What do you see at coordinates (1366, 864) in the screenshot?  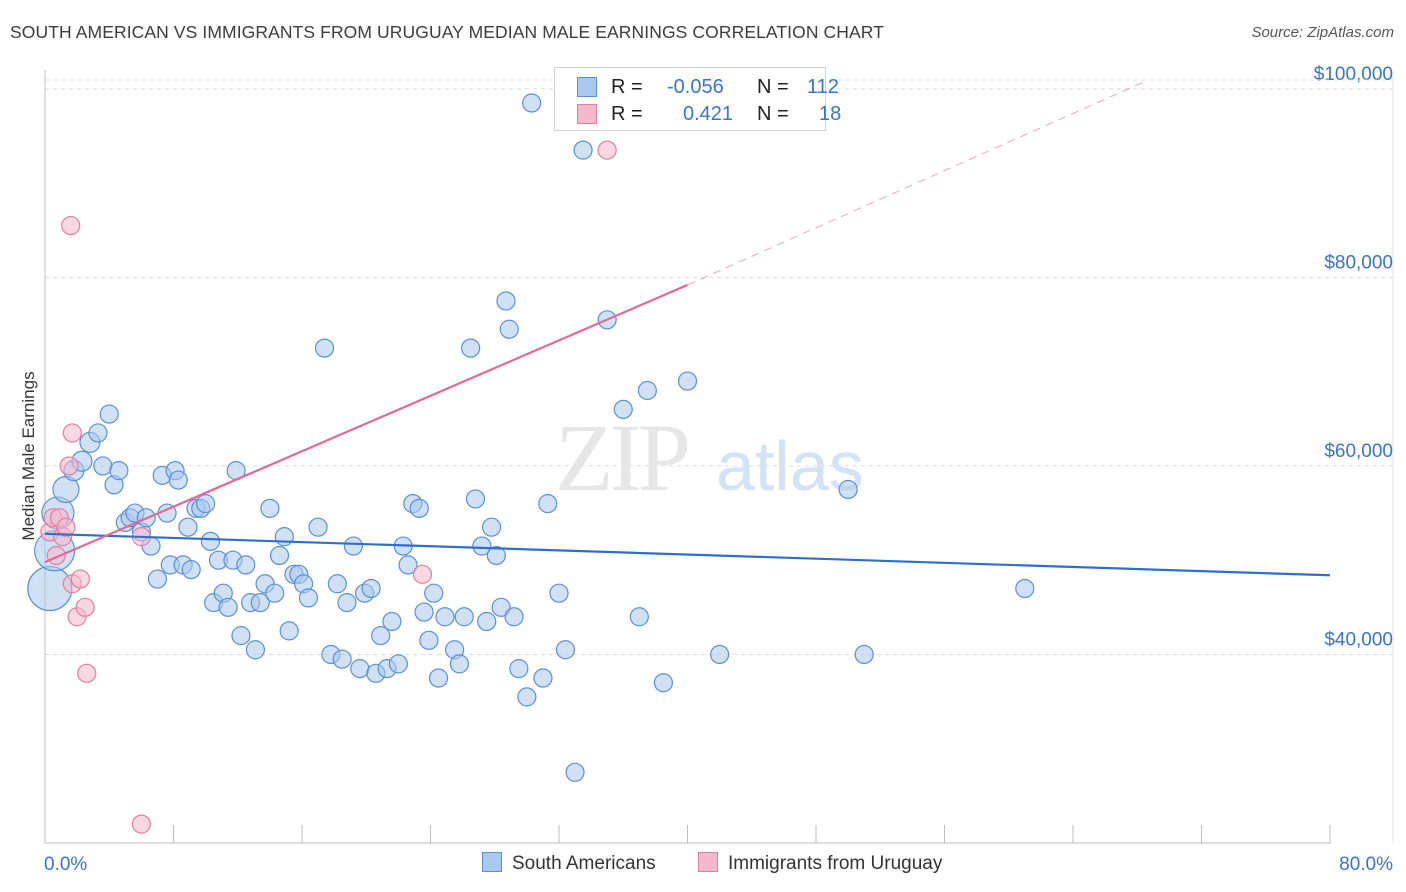 I see `x-tick-label: 80.0%` at bounding box center [1366, 864].